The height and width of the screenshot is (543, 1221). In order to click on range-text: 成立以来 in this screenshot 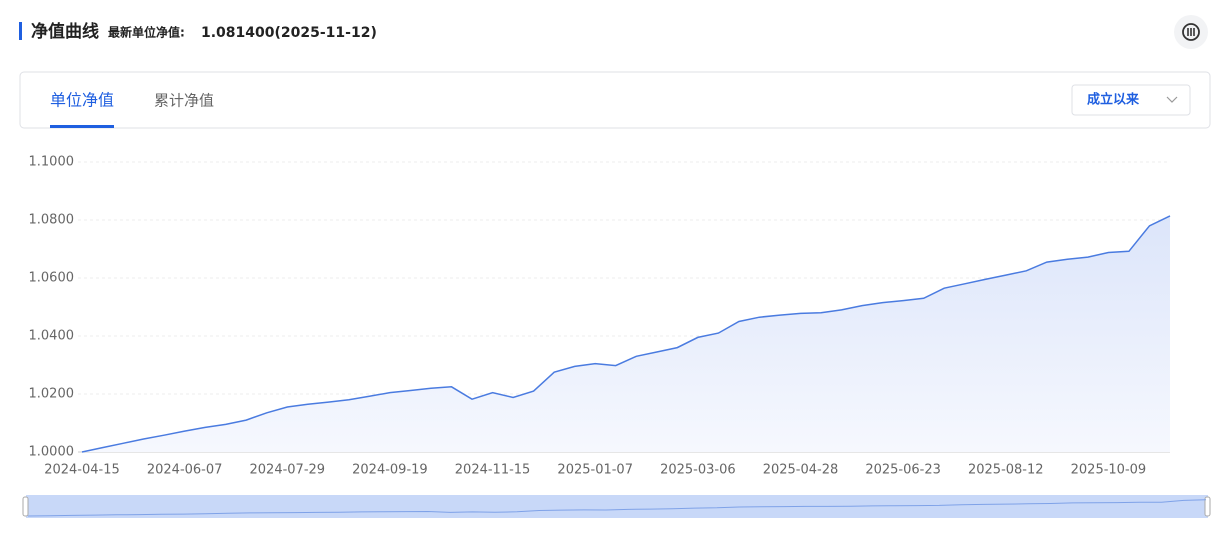, I will do `click(1113, 100)`.